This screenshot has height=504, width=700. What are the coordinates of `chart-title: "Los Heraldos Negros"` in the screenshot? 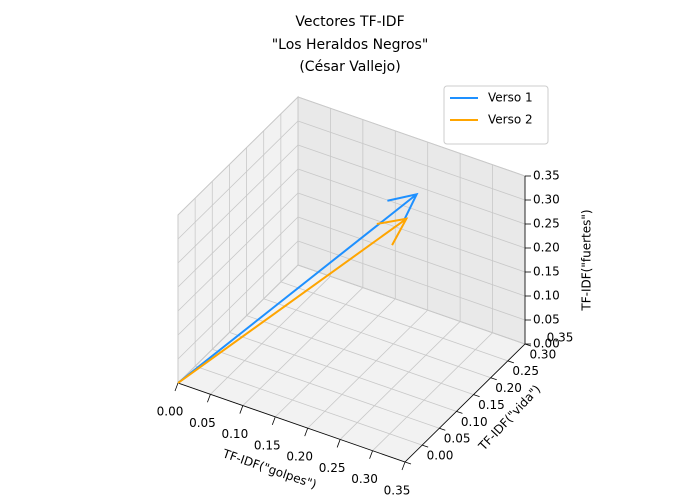 It's located at (350, 45).